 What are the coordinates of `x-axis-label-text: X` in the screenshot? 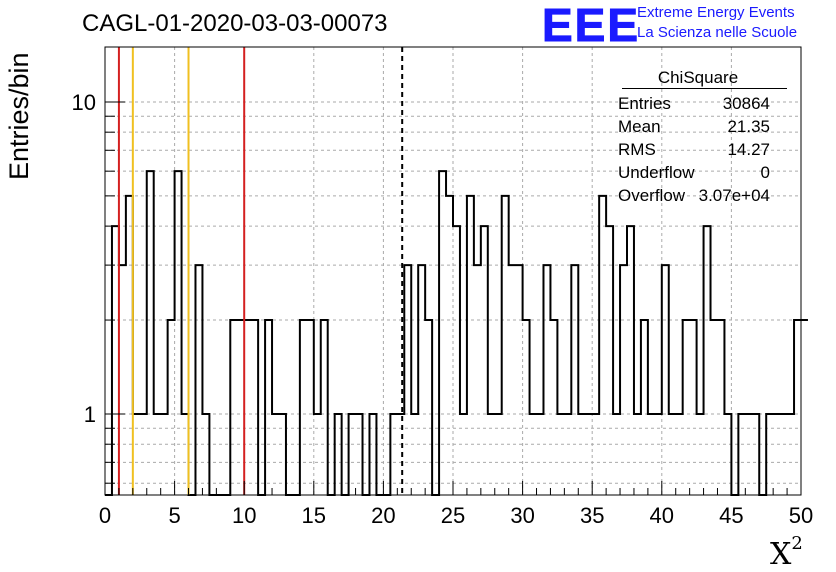 It's located at (781, 554).